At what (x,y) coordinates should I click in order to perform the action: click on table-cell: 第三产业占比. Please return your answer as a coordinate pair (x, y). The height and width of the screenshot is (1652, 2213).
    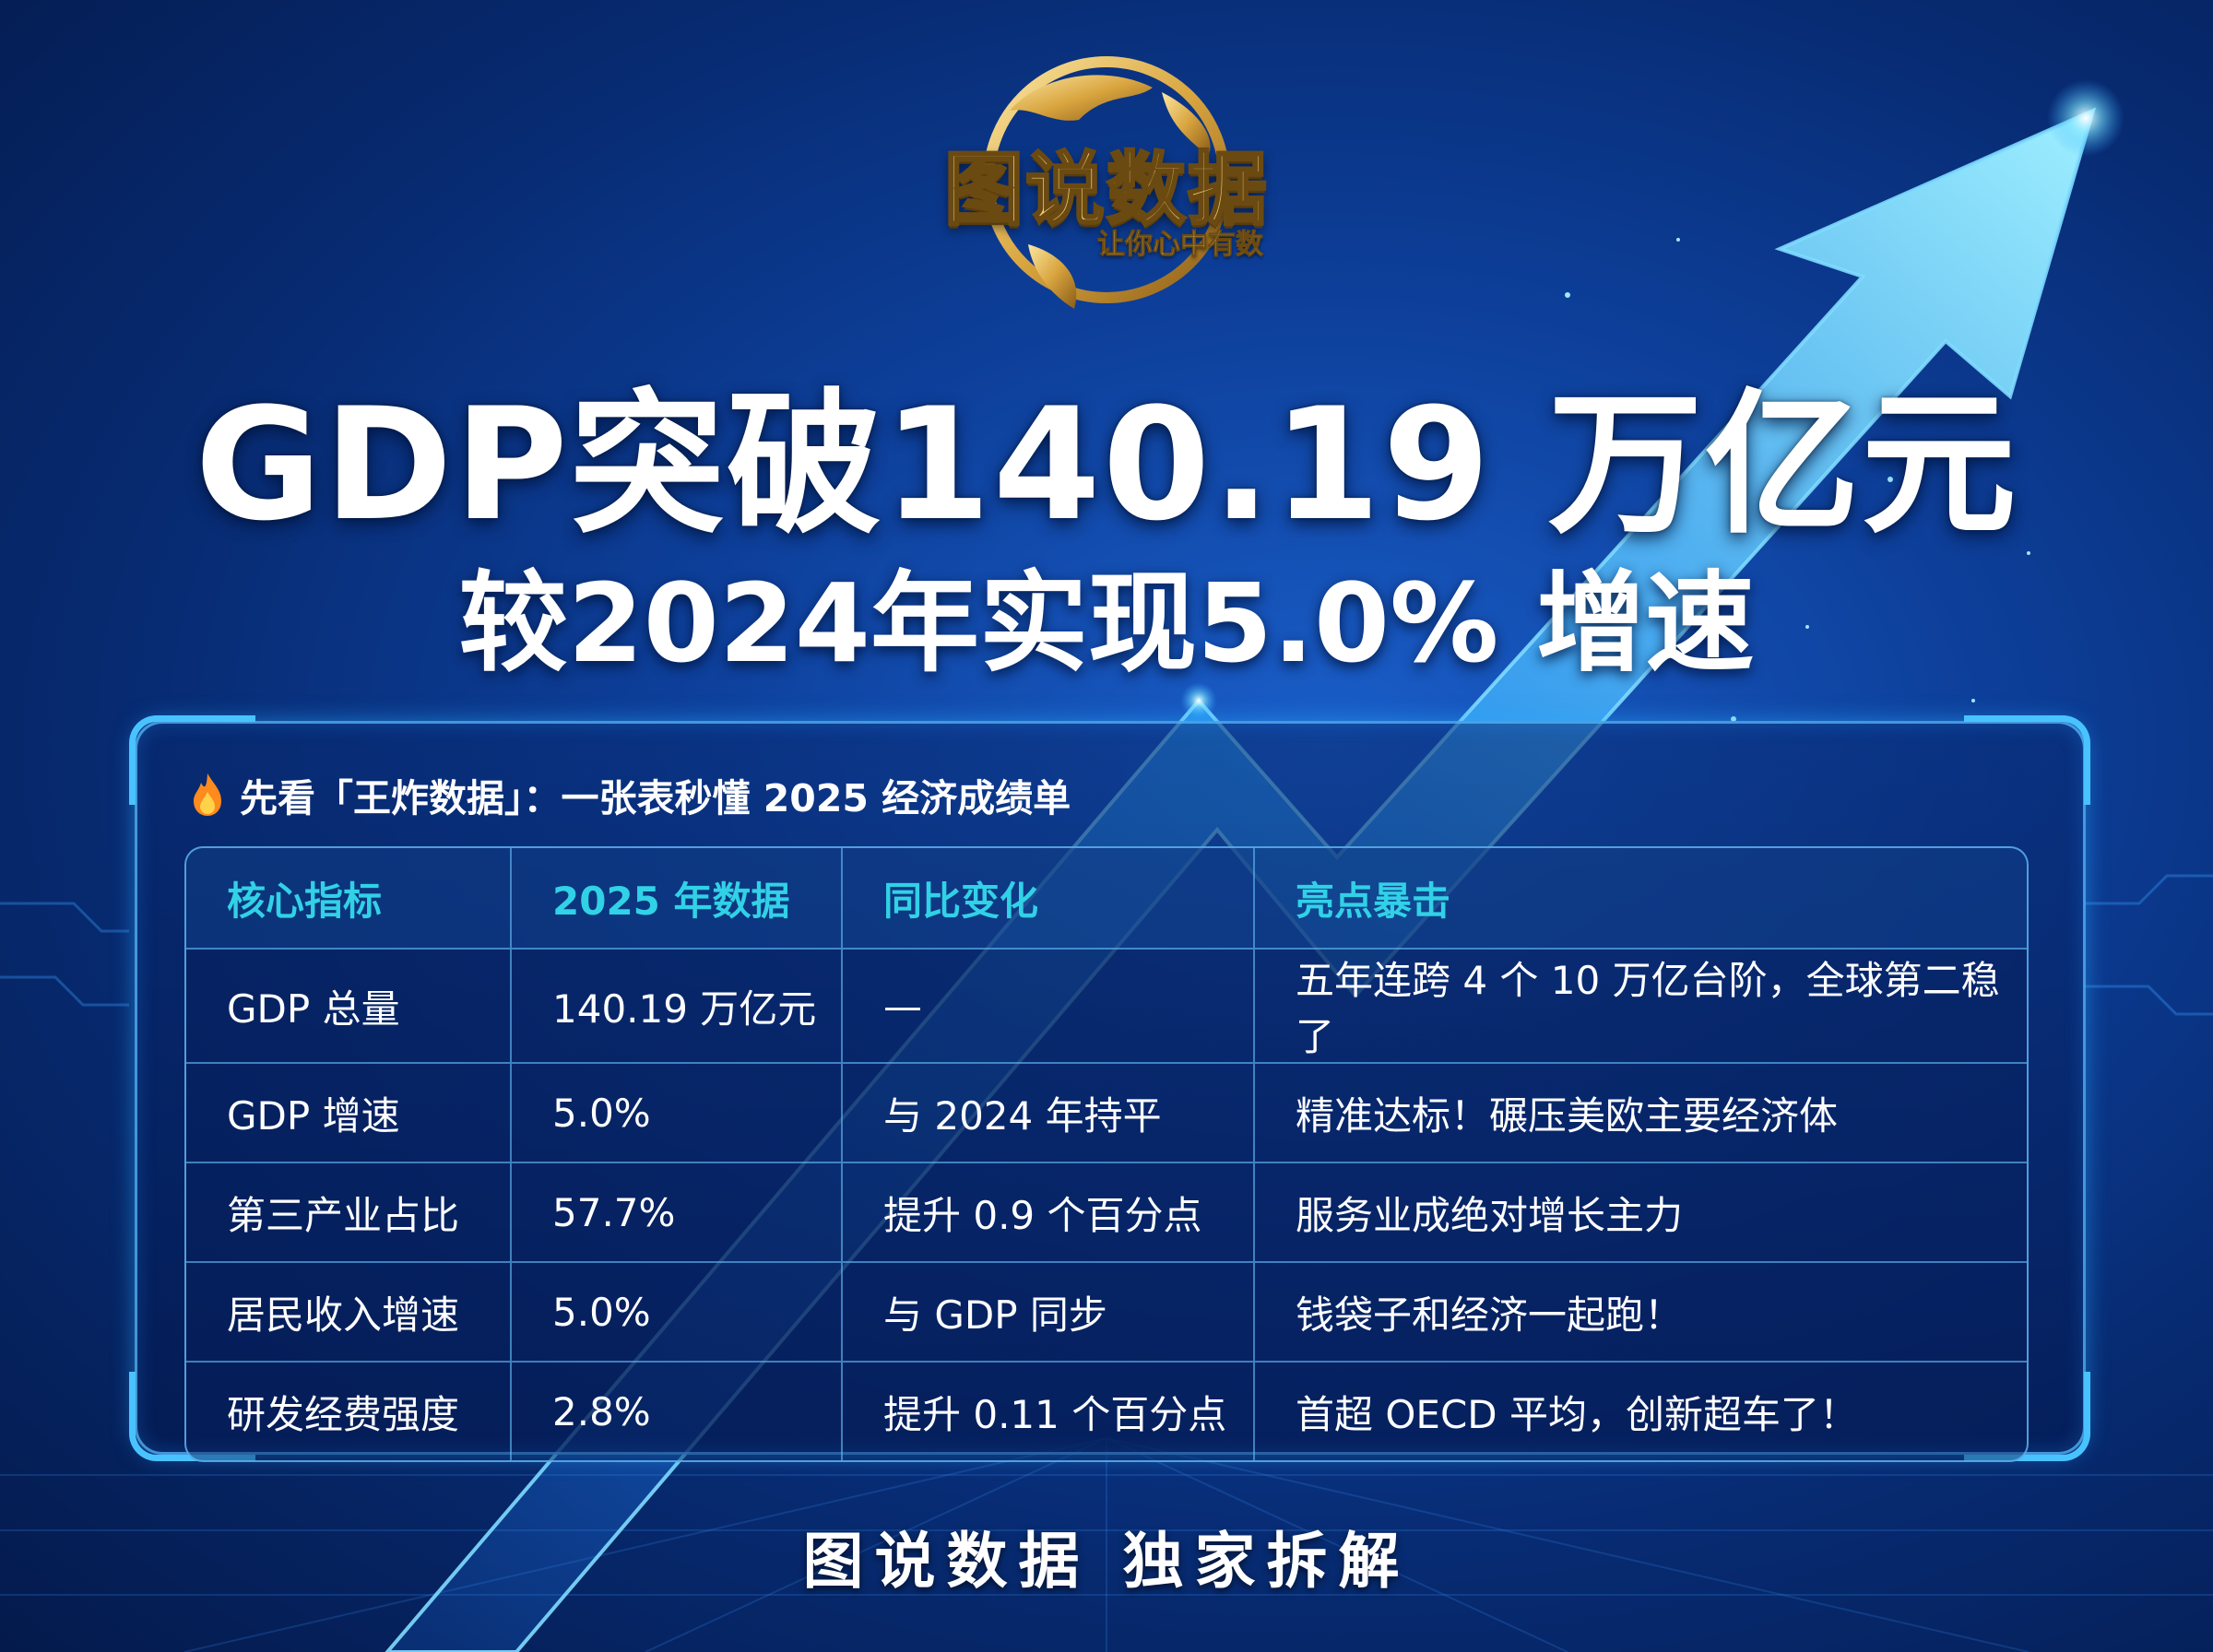
    Looking at the image, I should click on (349, 1213).